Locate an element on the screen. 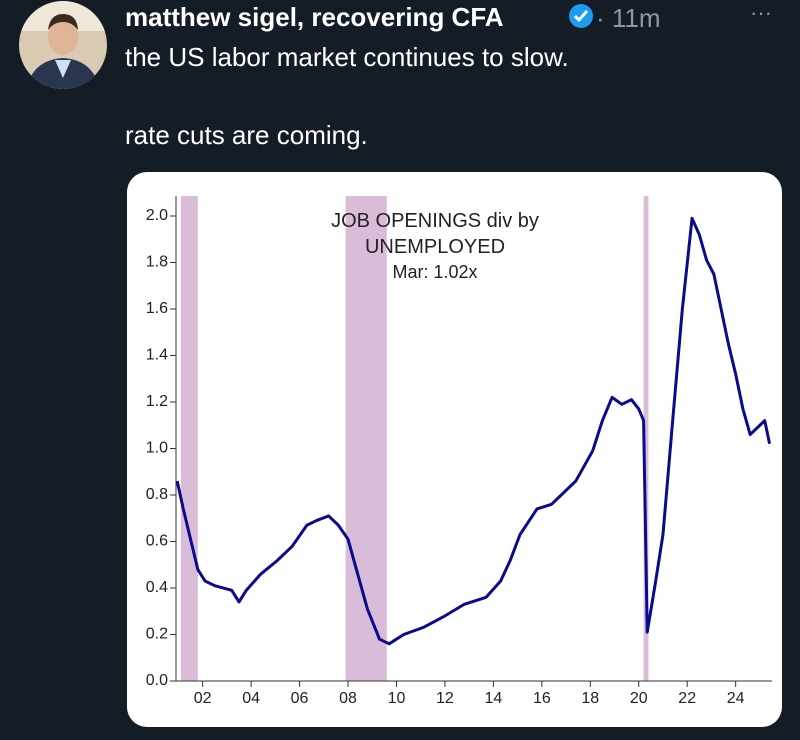  timestamp: · 11m is located at coordinates (628, 18).